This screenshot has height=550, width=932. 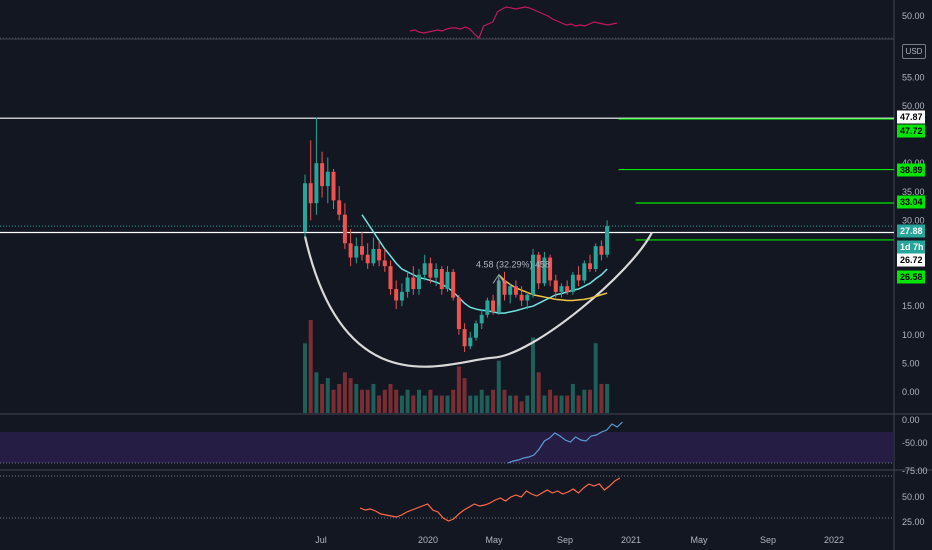 I want to click on top-indicator-line, so click(x=513, y=23).